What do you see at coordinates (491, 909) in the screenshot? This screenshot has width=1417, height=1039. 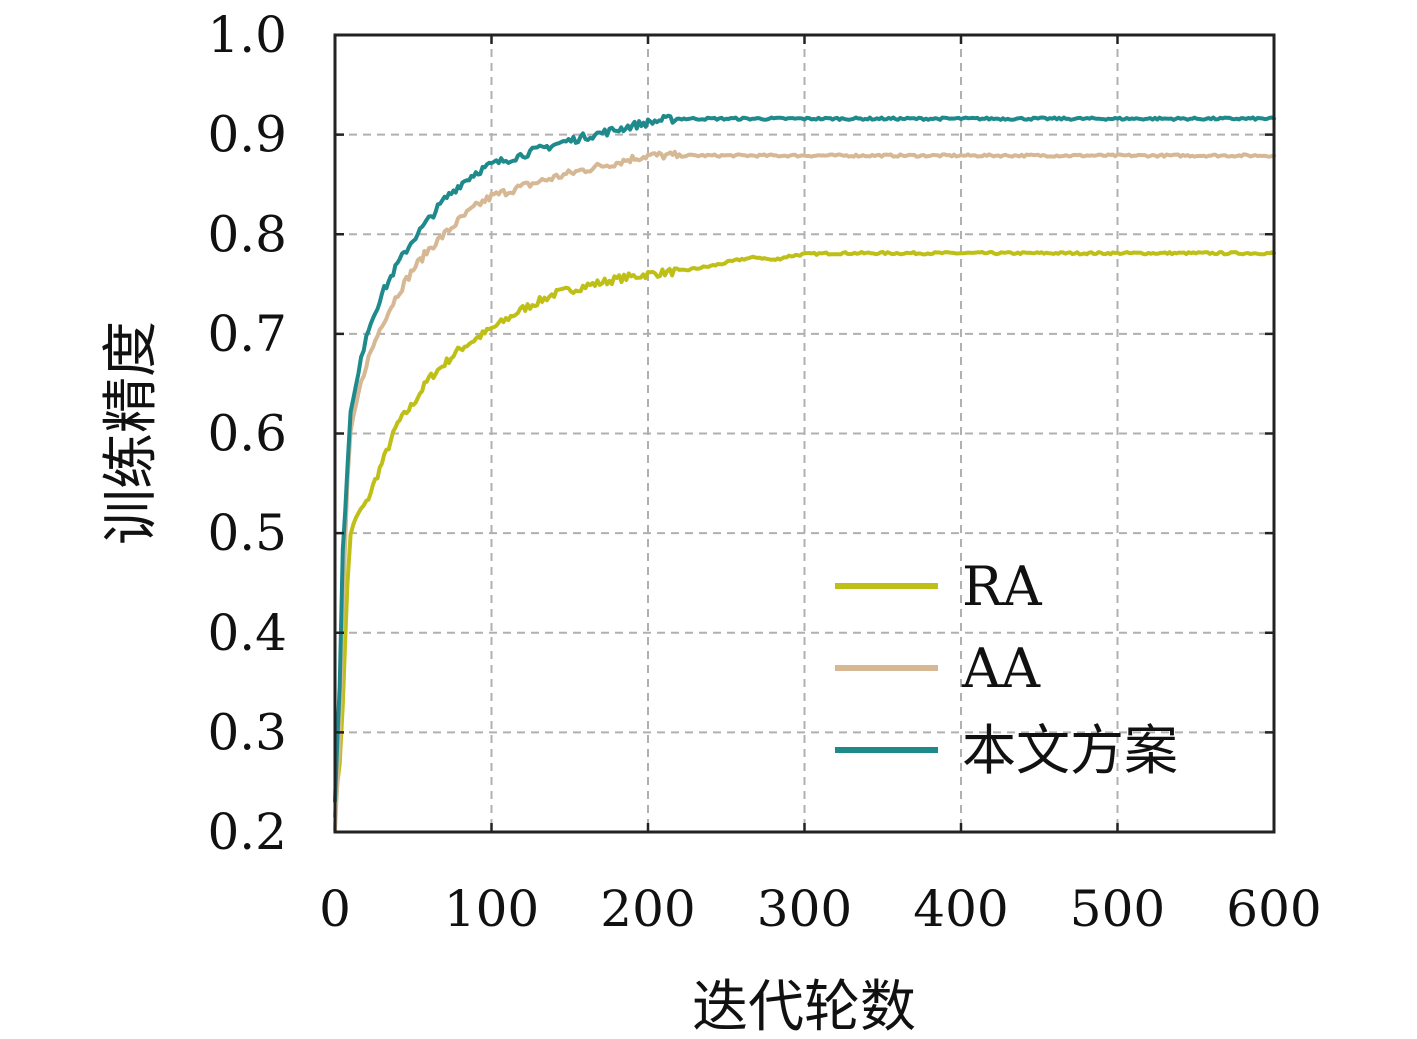 I see `x-tick-label: 100` at bounding box center [491, 909].